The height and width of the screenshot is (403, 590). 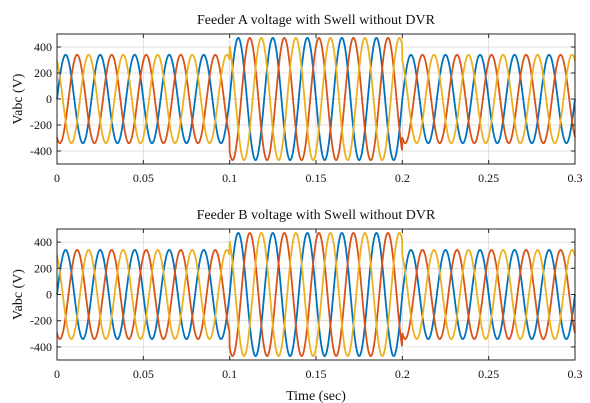 What do you see at coordinates (316, 396) in the screenshot?
I see `x-axis-label: Time (sec)` at bounding box center [316, 396].